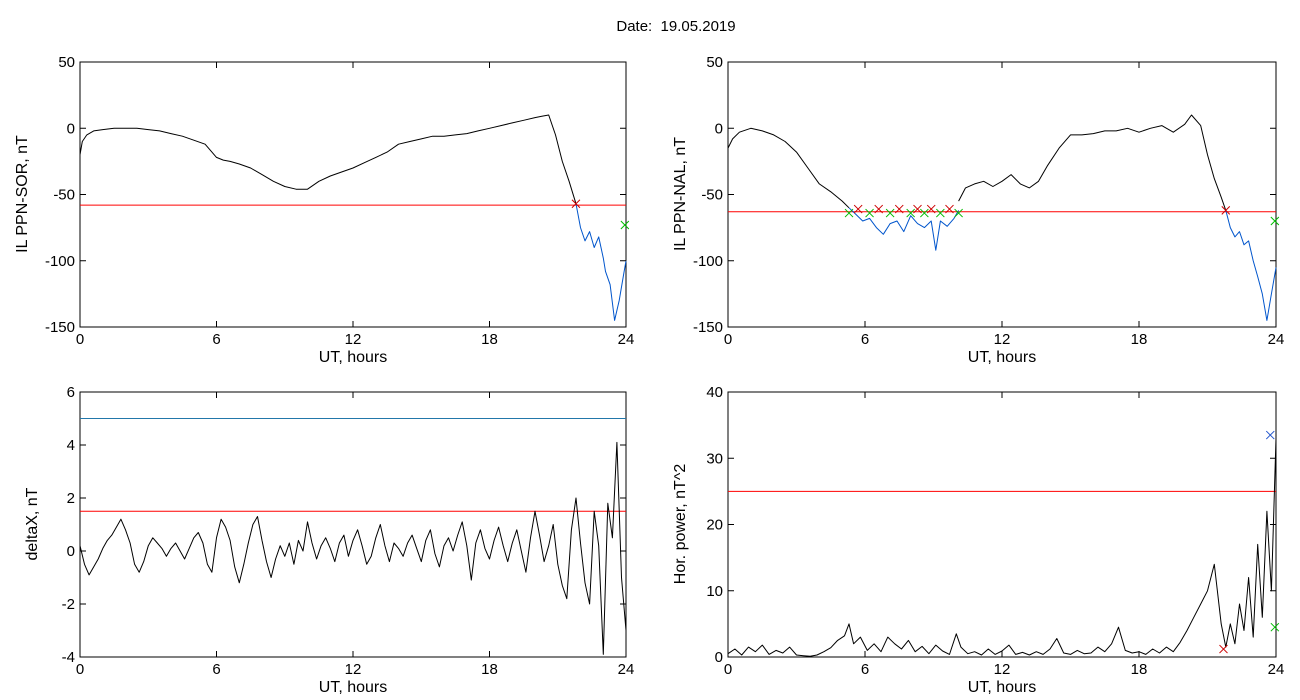 The height and width of the screenshot is (700, 1300). Describe the element at coordinates (1139, 339) in the screenshot. I see `x-tick-label-nal-3: 18` at that location.